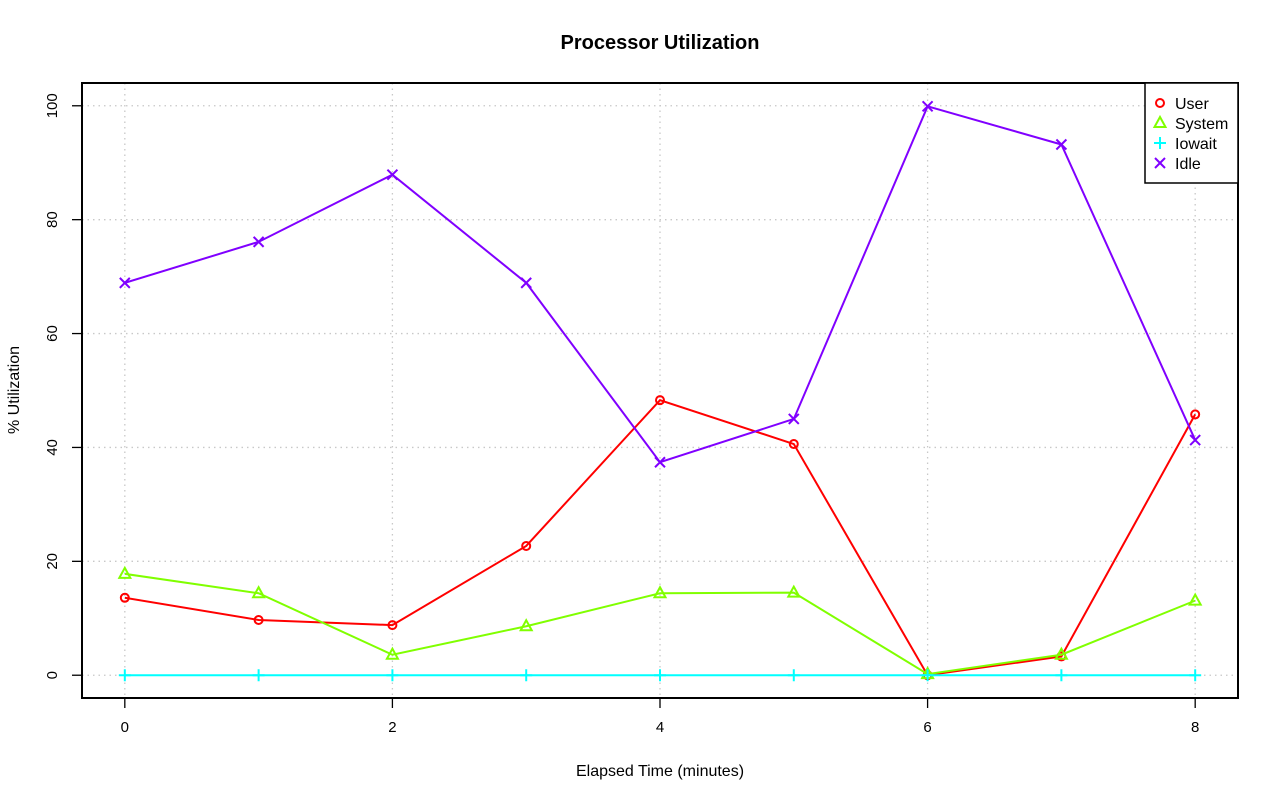 The height and width of the screenshot is (801, 1280). Describe the element at coordinates (1195, 727) in the screenshot. I see `x-tick-label: 8` at that location.